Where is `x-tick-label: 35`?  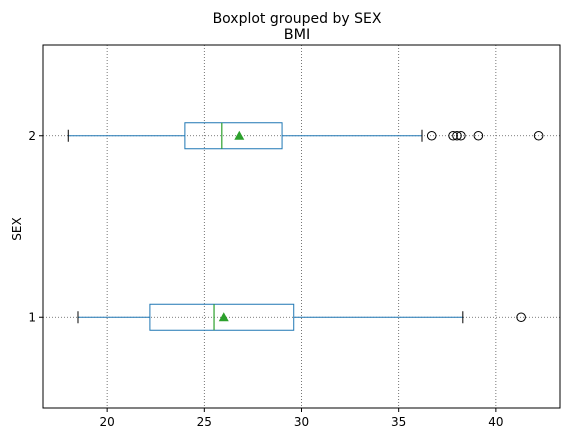 x-tick-label: 35 is located at coordinates (398, 422).